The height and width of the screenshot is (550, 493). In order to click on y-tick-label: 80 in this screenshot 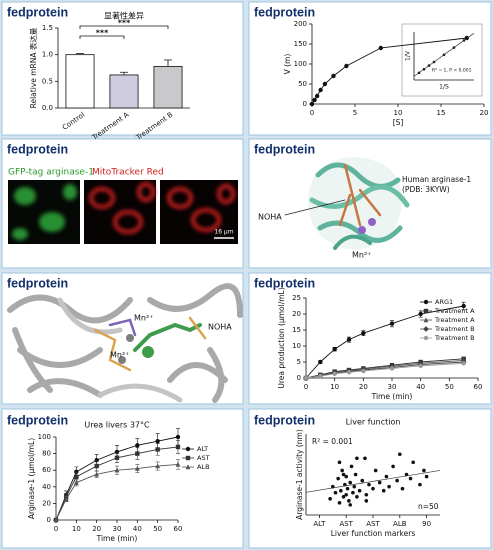, I will do `click(46, 454)`.